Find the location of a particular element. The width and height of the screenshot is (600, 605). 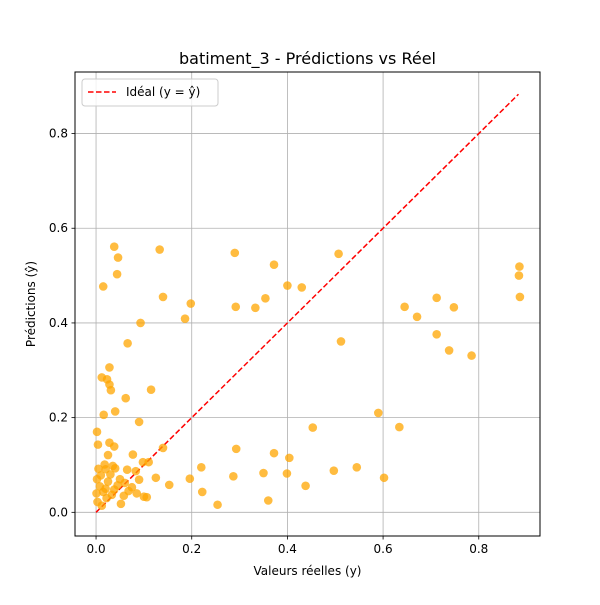

y-tick-label: 0.6 is located at coordinates (58, 228).